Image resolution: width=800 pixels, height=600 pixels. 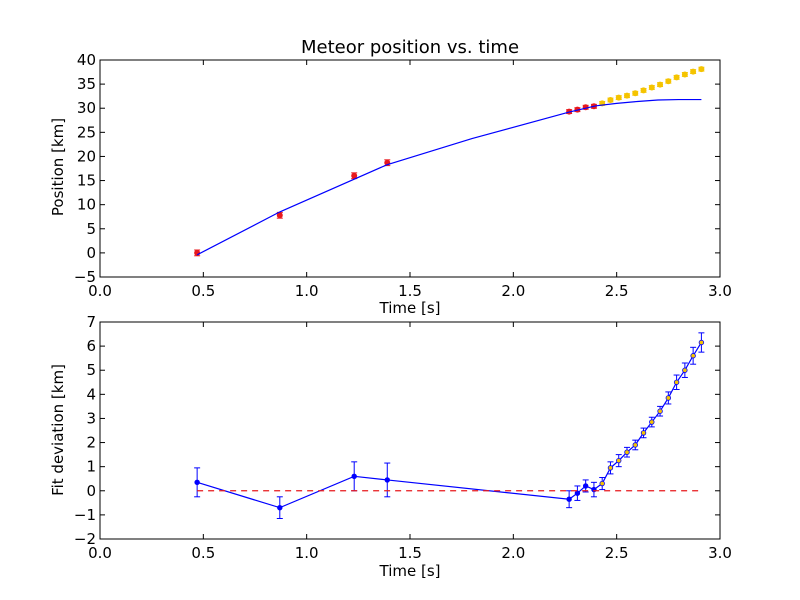 What do you see at coordinates (58, 430) in the screenshot?
I see `y-axis-label: Fit deviation [km]` at bounding box center [58, 430].